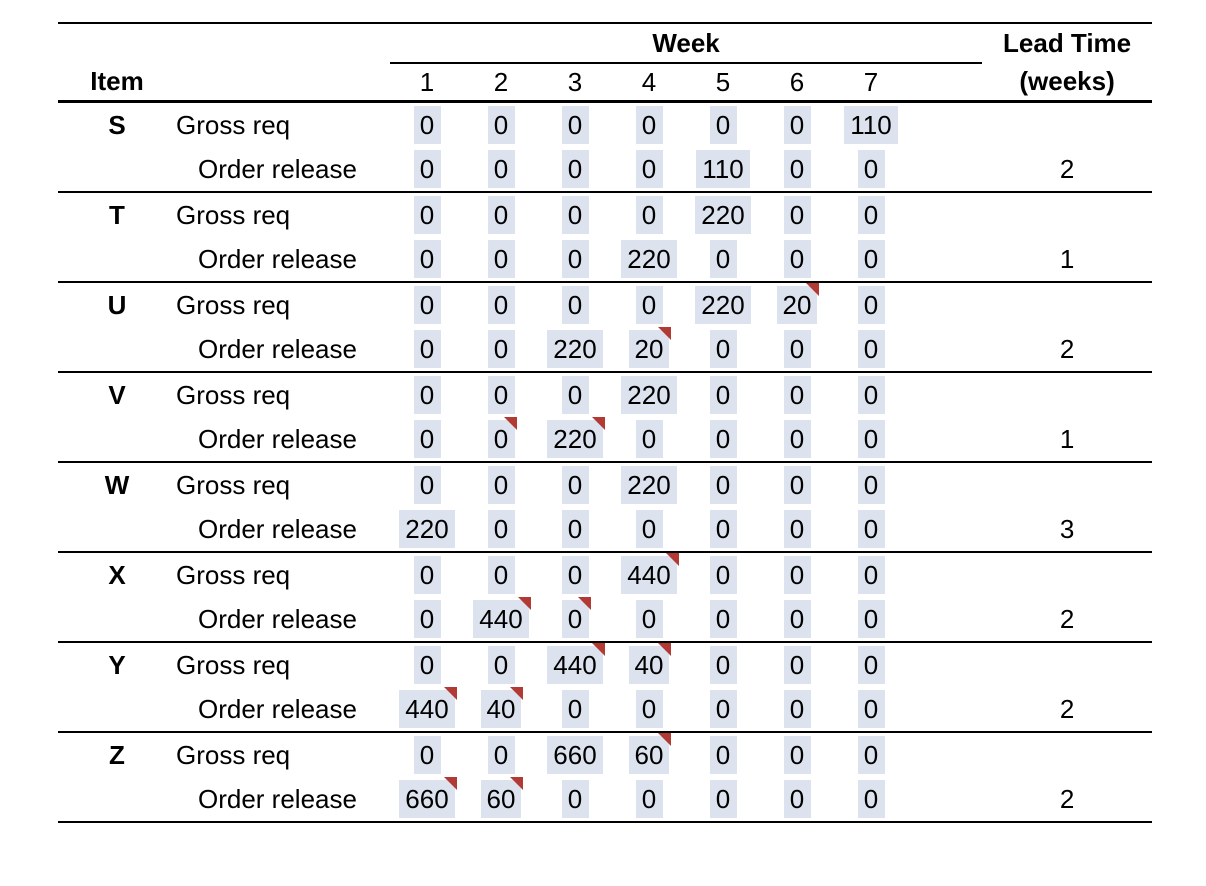 This screenshot has width=1206, height=886. I want to click on cell-Y-gross_req-week4: 40, so click(650, 663).